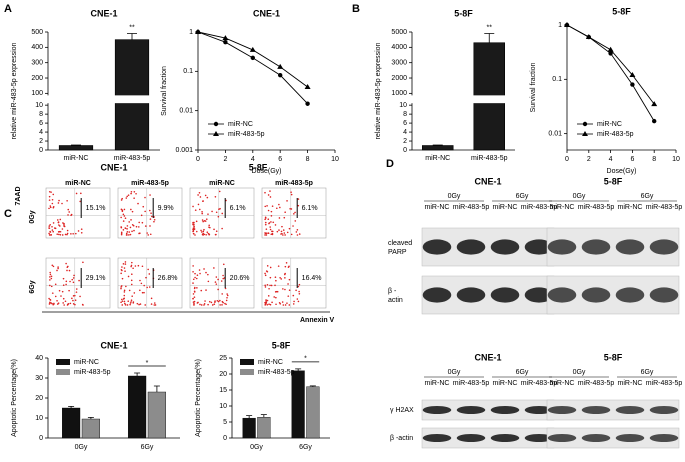  Describe the element at coordinates (281, 345) in the screenshot. I see `chart-title: 5-8F` at that location.